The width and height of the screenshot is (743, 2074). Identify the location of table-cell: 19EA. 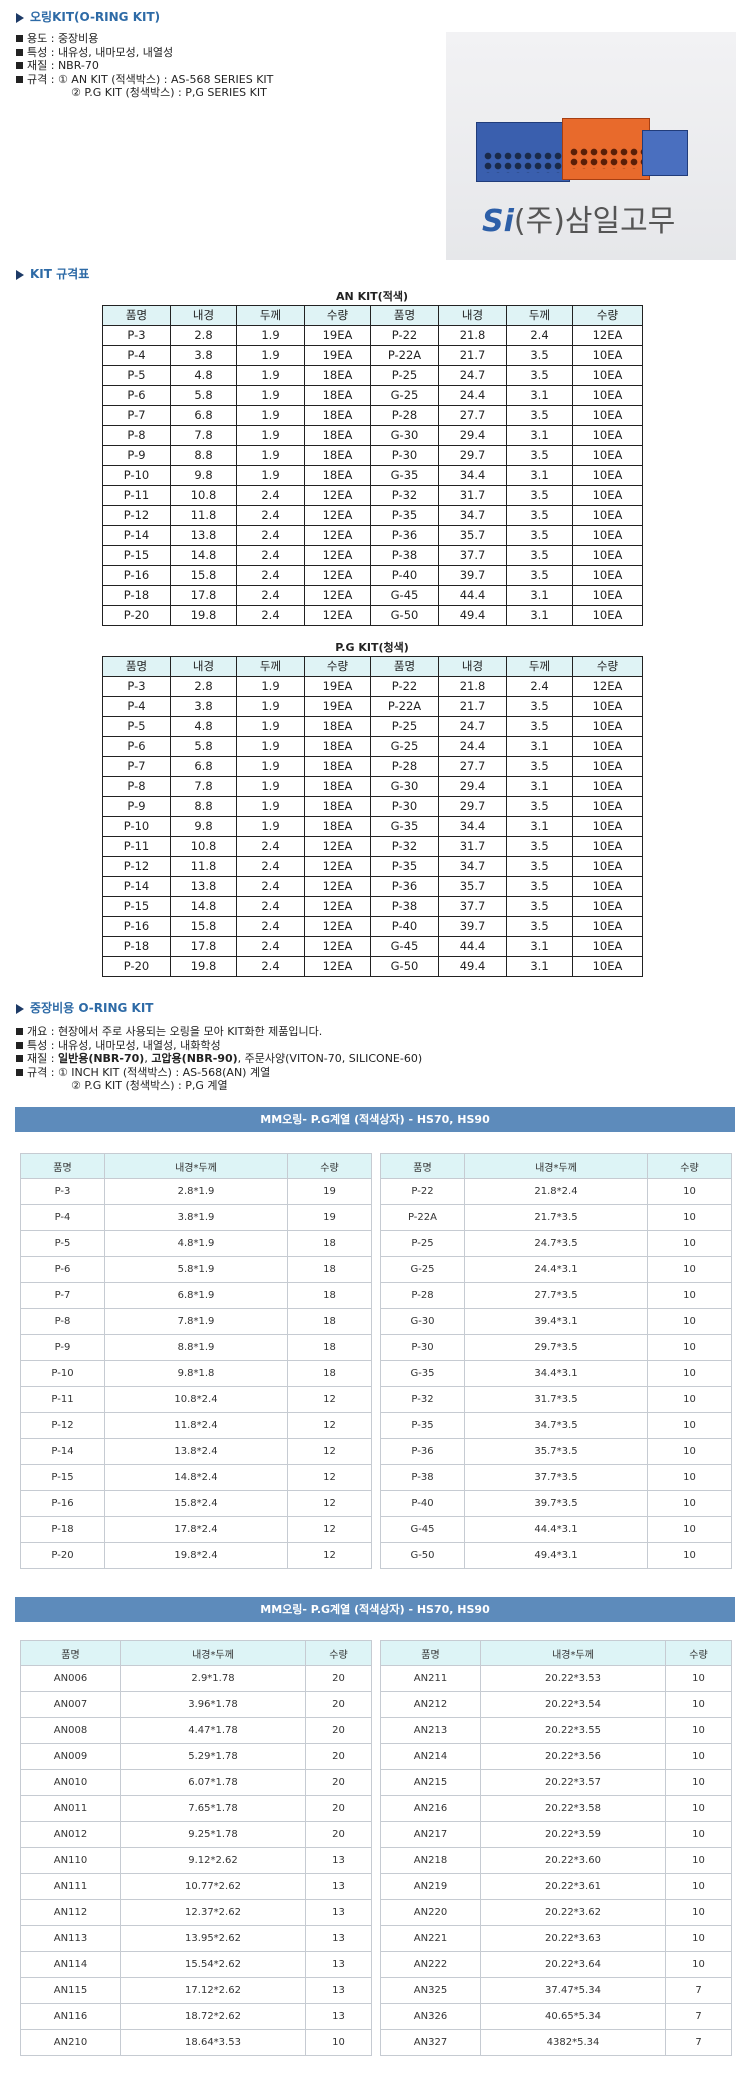
(337, 706).